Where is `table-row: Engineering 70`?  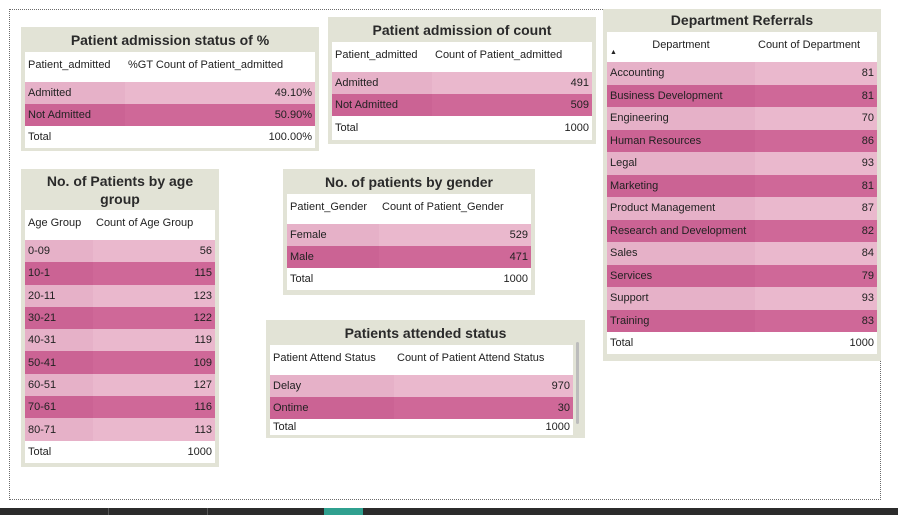
table-row: Engineering 70 is located at coordinates (742, 118).